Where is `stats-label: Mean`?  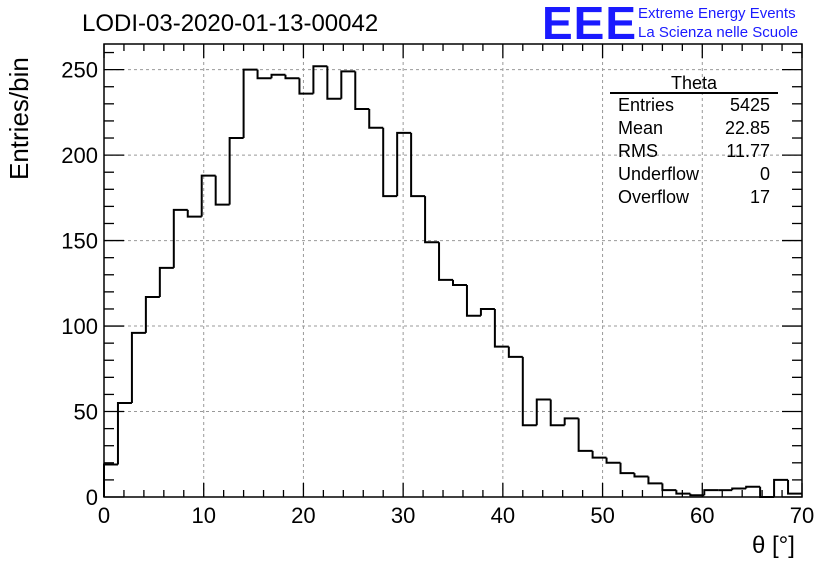
stats-label: Mean is located at coordinates (641, 128).